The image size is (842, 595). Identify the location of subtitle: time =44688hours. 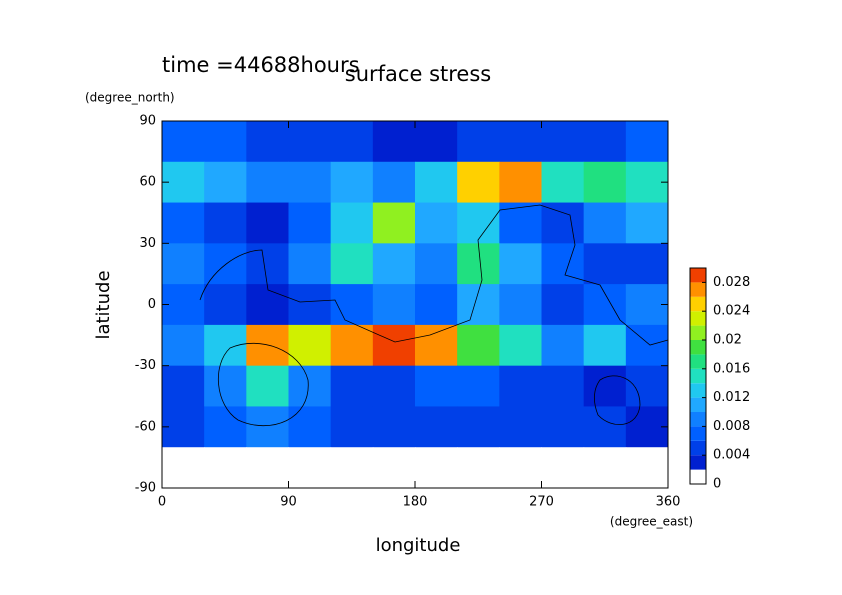
(261, 65).